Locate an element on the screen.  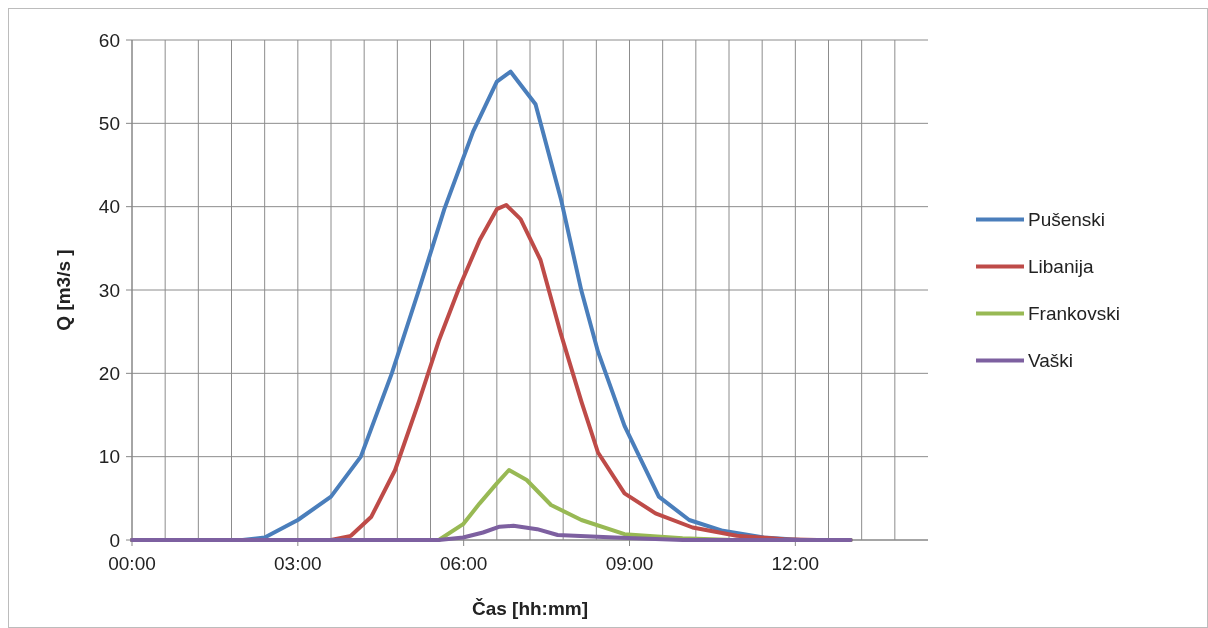
y-tick-label: 30 is located at coordinates (109, 290).